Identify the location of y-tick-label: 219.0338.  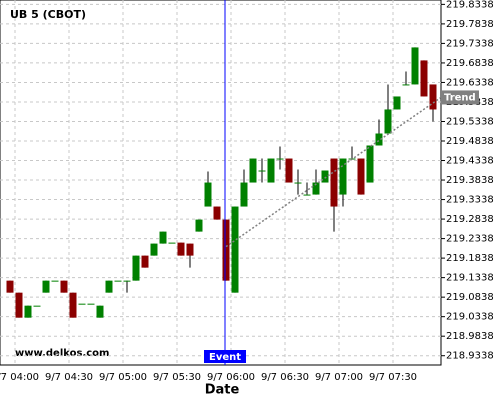
(470, 317).